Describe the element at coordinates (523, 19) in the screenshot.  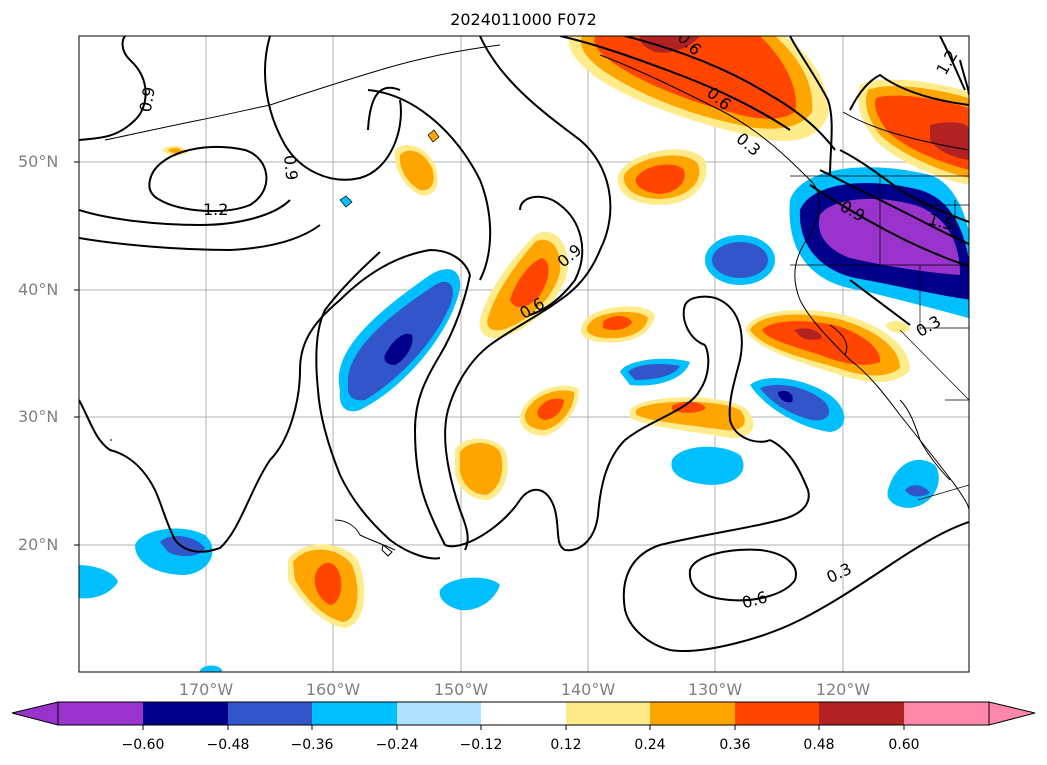
I see `map-title: 2024011000 F072` at that location.